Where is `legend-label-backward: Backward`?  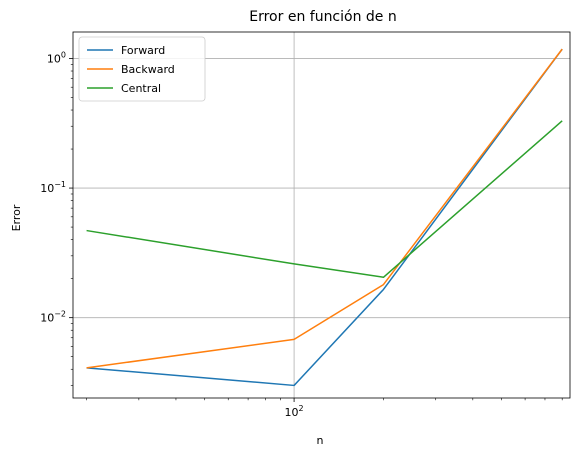
legend-label-backward: Backward is located at coordinates (148, 69).